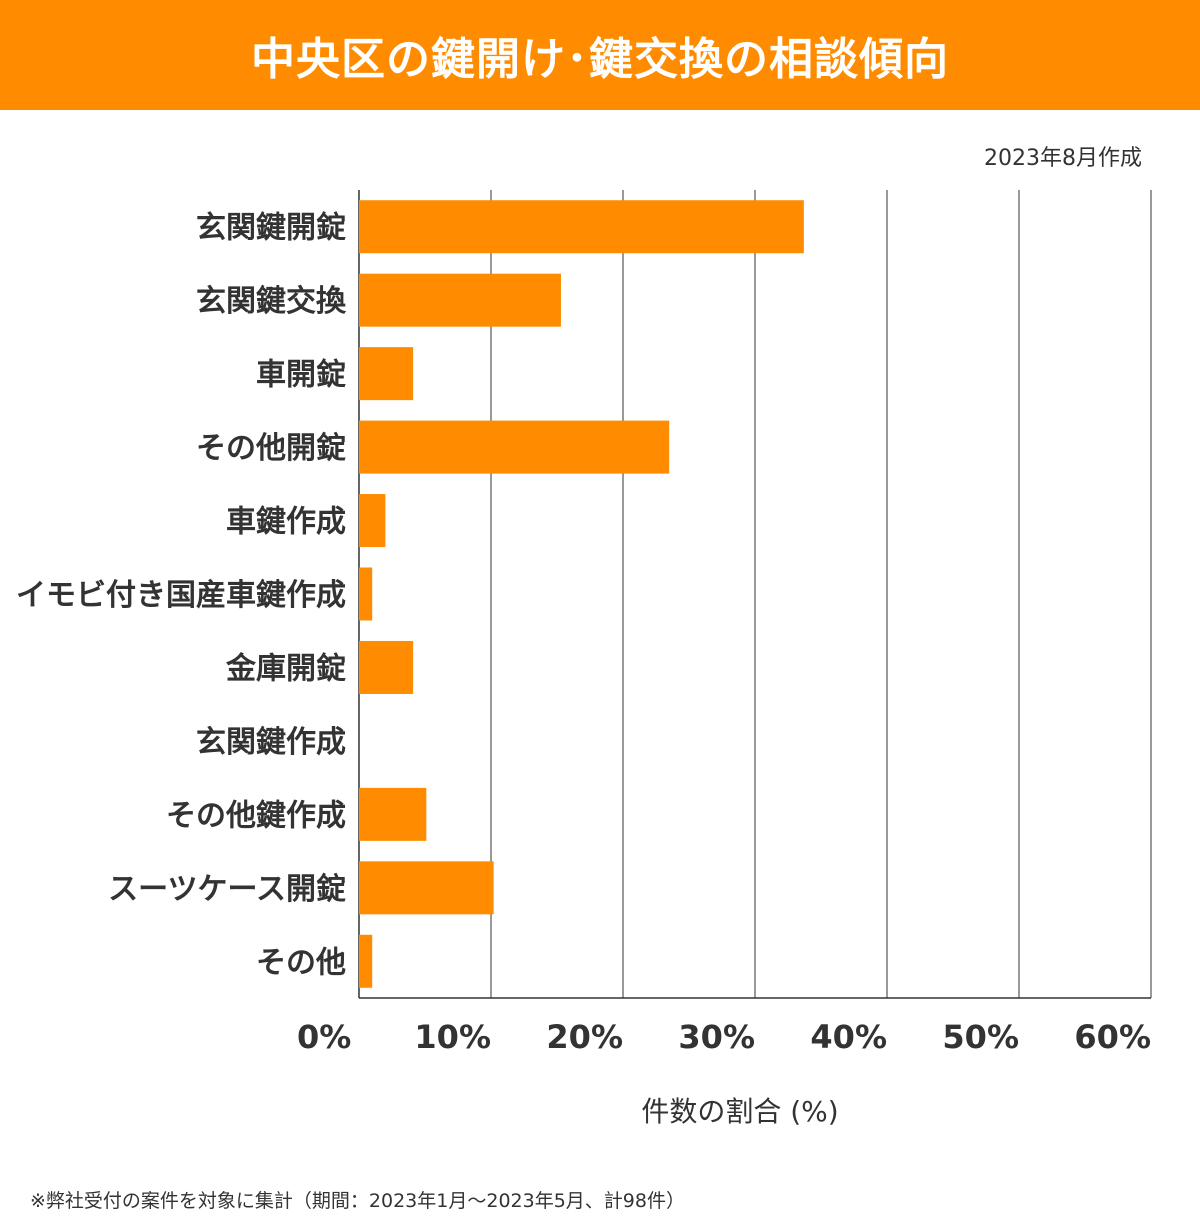 This screenshot has height=1219, width=1200. I want to click on category-label: スーツケース開錠, so click(227, 889).